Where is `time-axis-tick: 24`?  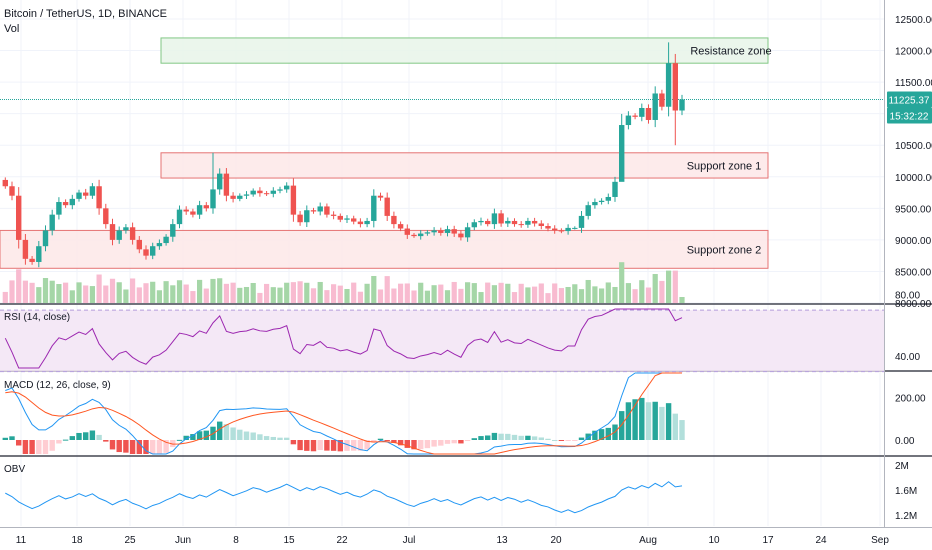 time-axis-tick: 24 is located at coordinates (821, 540).